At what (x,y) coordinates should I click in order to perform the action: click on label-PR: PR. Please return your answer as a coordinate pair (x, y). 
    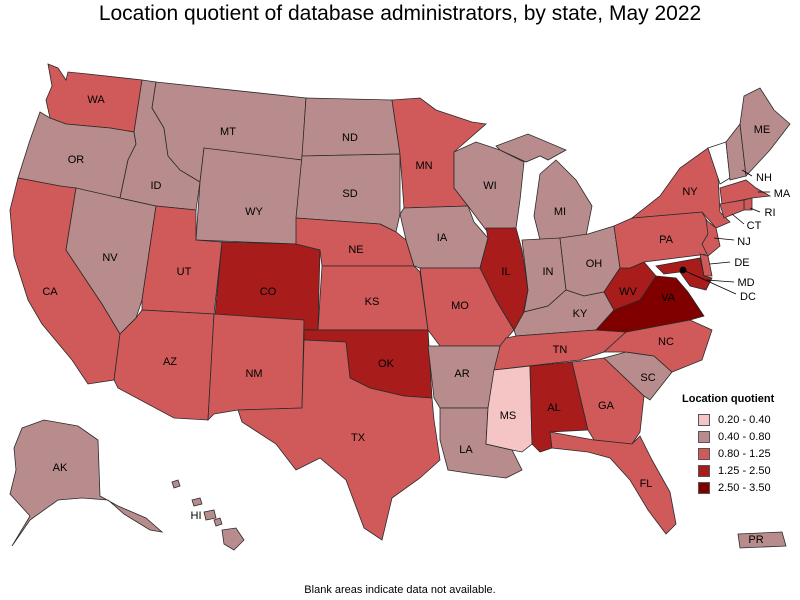
    Looking at the image, I should click on (755, 540).